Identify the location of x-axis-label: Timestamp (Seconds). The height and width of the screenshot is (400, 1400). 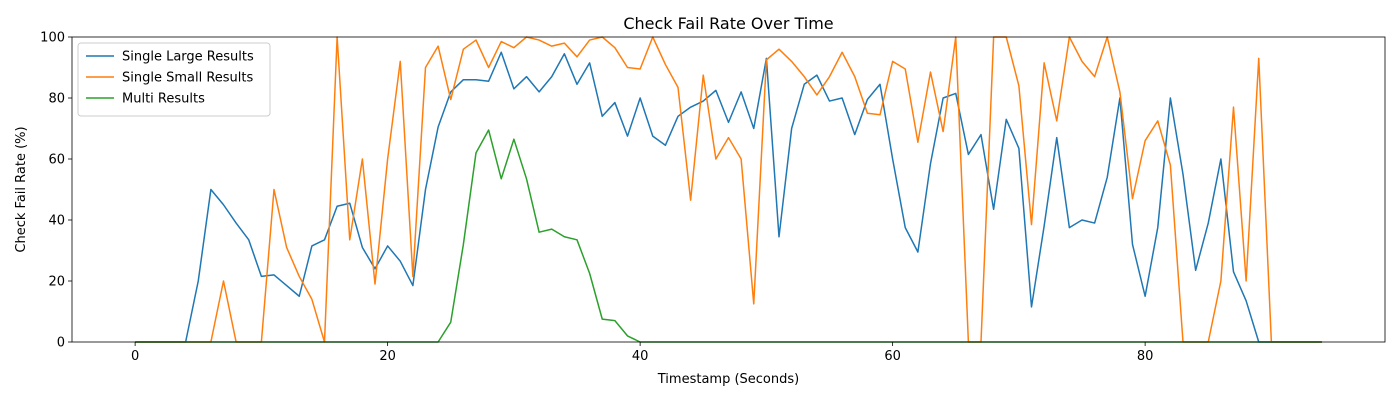
(728, 379).